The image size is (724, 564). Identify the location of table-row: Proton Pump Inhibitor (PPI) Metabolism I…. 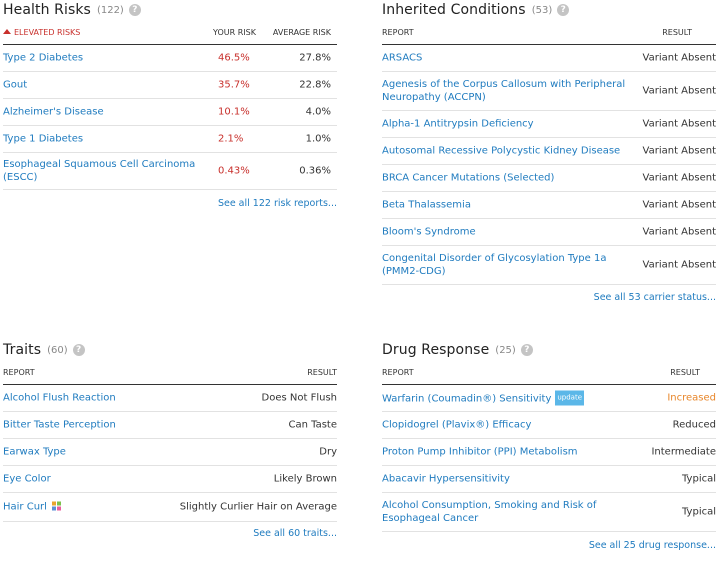
(549, 452).